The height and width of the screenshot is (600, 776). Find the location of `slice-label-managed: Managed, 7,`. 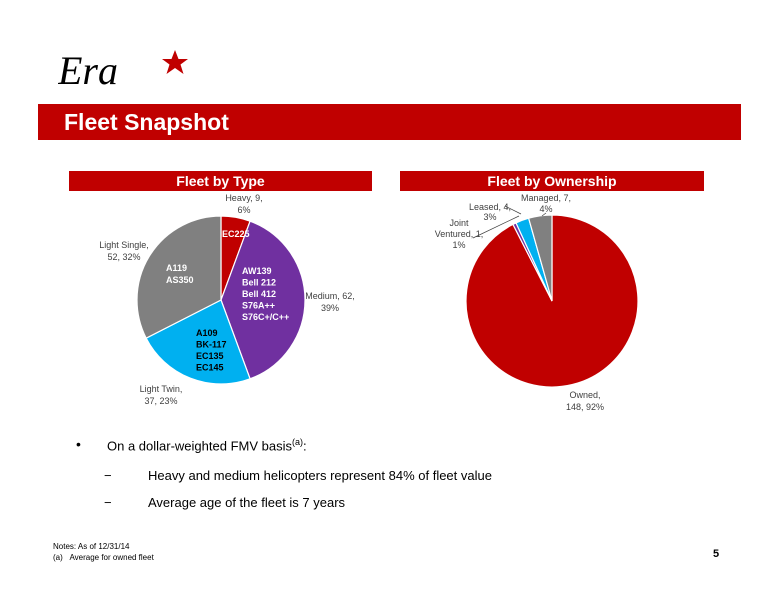

slice-label-managed: Managed, 7, is located at coordinates (546, 198).